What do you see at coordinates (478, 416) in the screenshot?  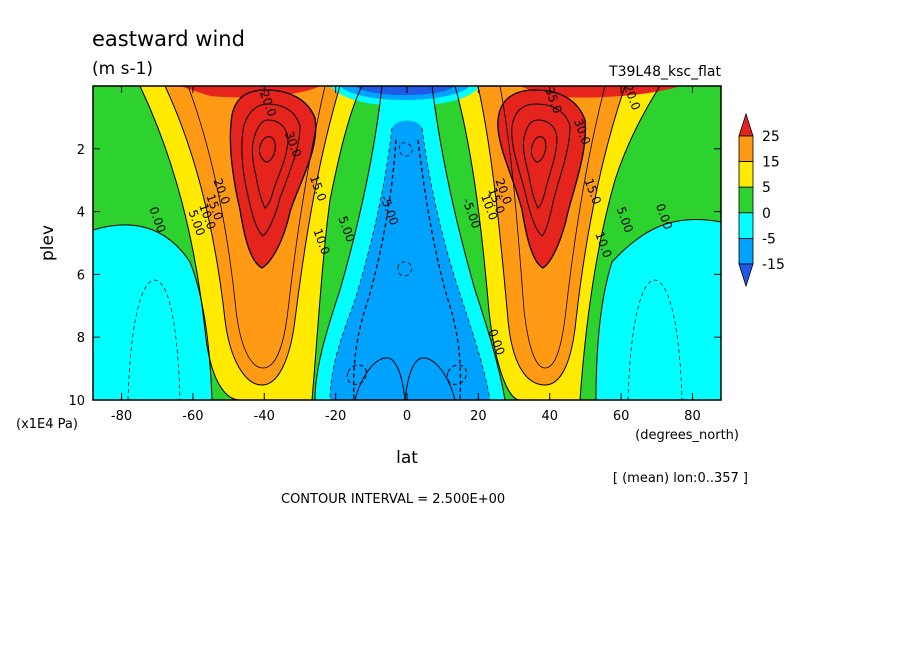 I see `x-tick-label: 20` at bounding box center [478, 416].